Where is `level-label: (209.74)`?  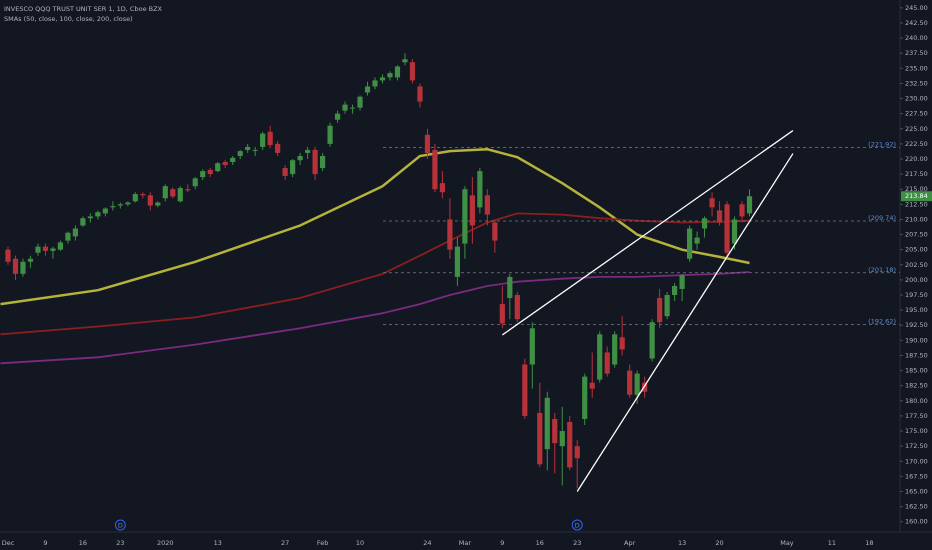 level-label: (209.74) is located at coordinates (882, 218).